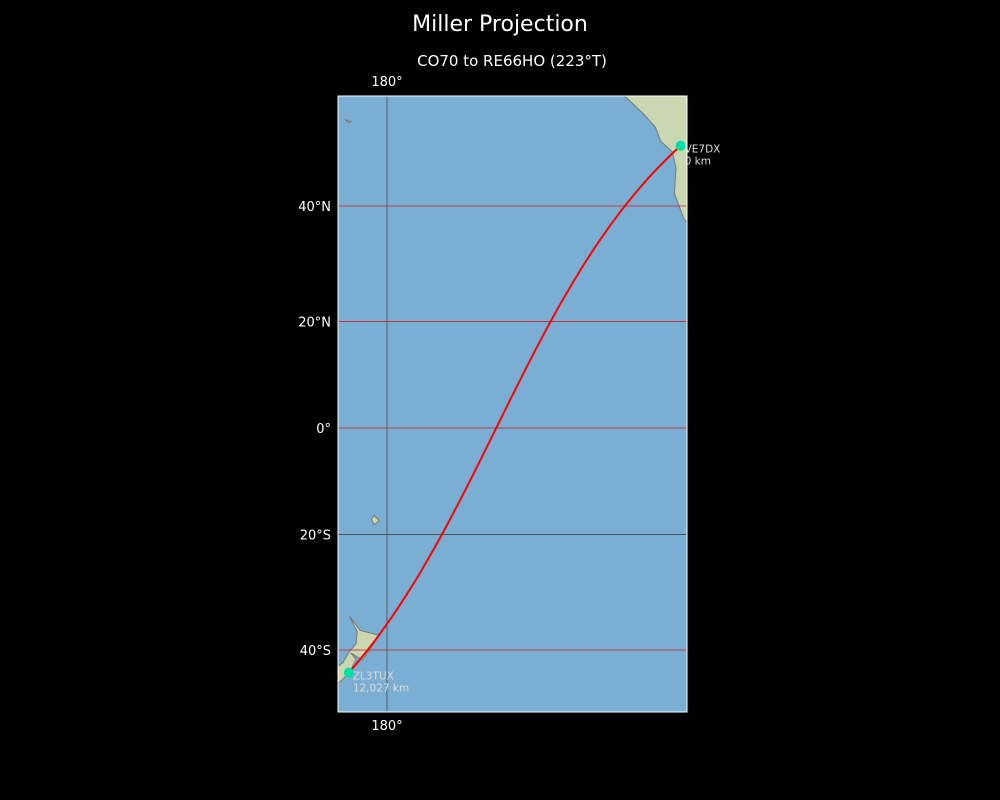 The height and width of the screenshot is (800, 1000). What do you see at coordinates (386, 726) in the screenshot?
I see `meridian-label-bottom: 180°` at bounding box center [386, 726].